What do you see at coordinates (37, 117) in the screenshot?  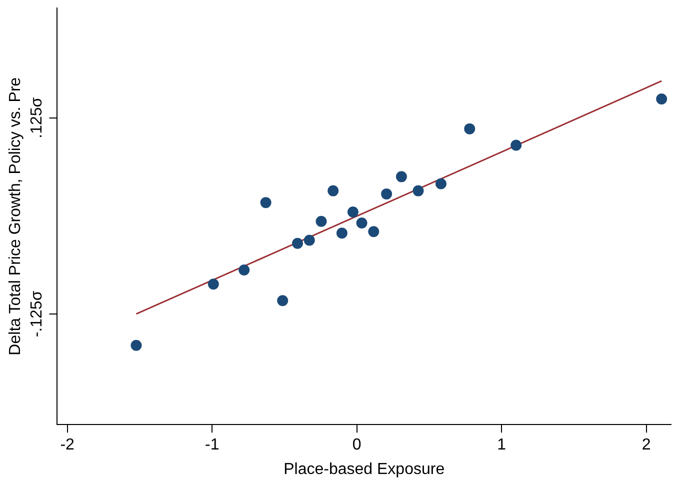 I see `y-tick-label: .125σ` at bounding box center [37, 117].